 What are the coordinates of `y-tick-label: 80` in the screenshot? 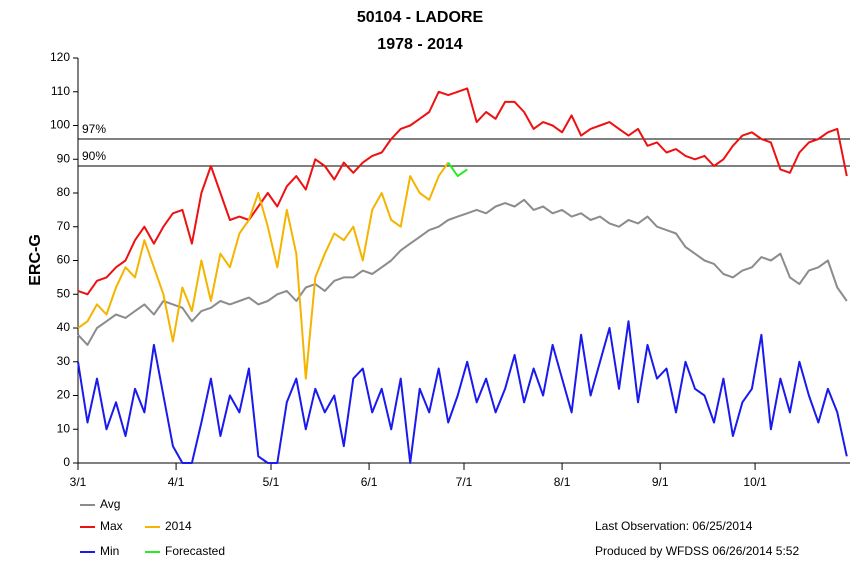 It's located at (64, 192).